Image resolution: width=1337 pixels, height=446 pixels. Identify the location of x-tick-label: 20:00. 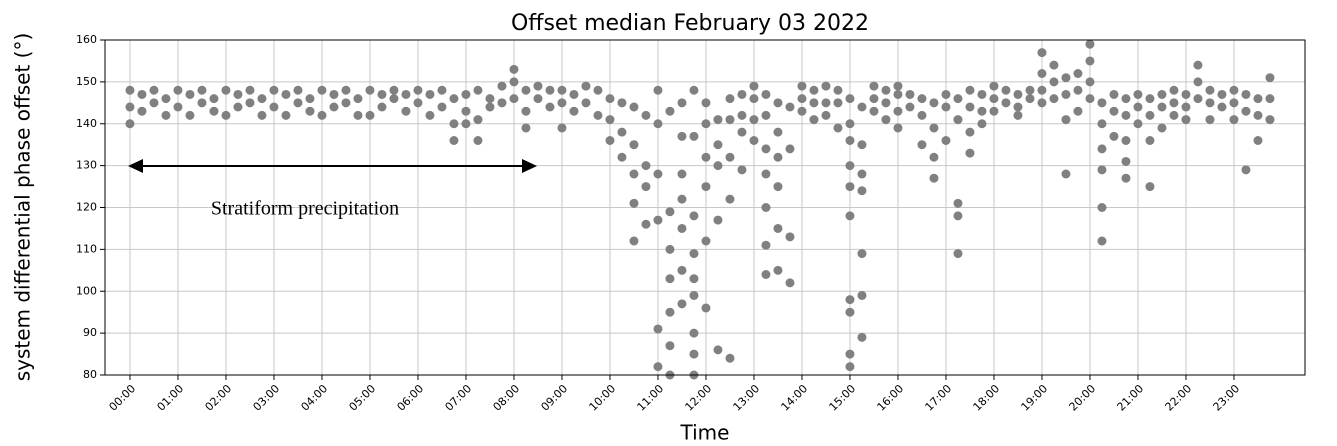
(1083, 398).